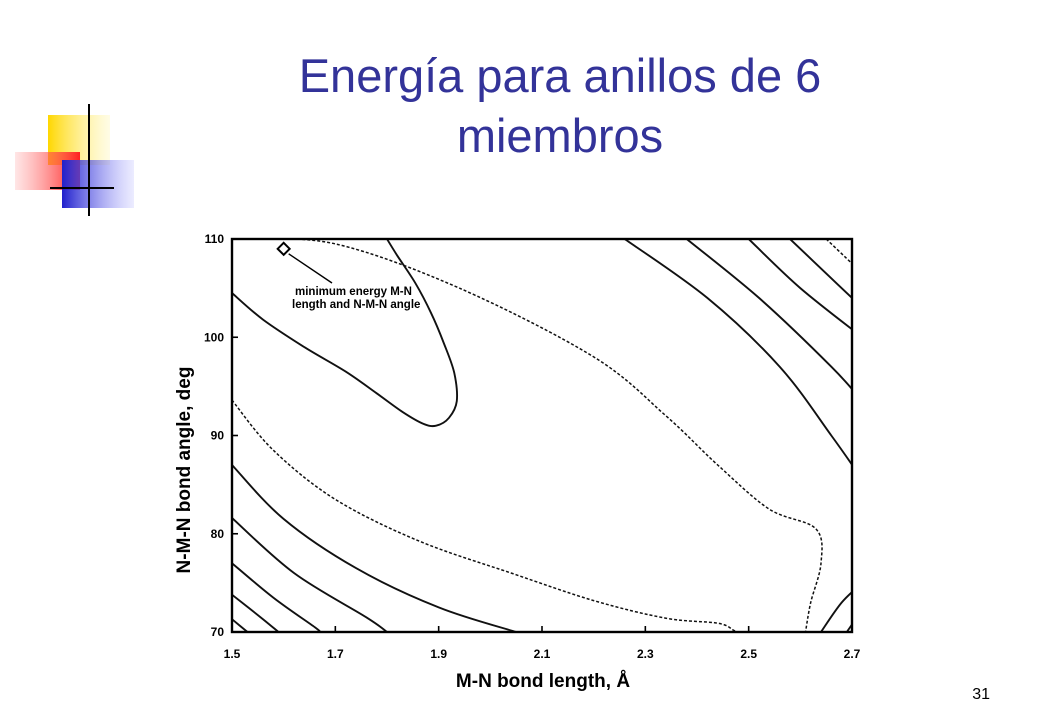 This screenshot has width=1040, height=720. What do you see at coordinates (215, 239) in the screenshot?
I see `y-tick-label: 110` at bounding box center [215, 239].